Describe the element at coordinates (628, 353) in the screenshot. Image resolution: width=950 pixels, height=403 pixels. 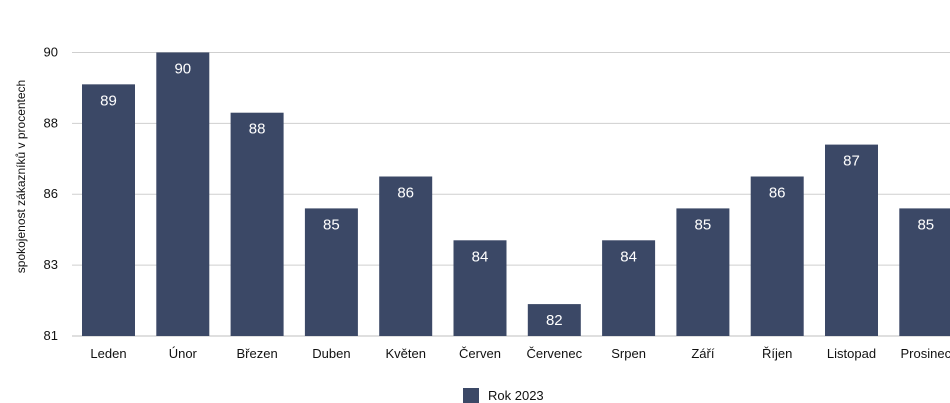
I see `x-category-label: Srpen` at that location.